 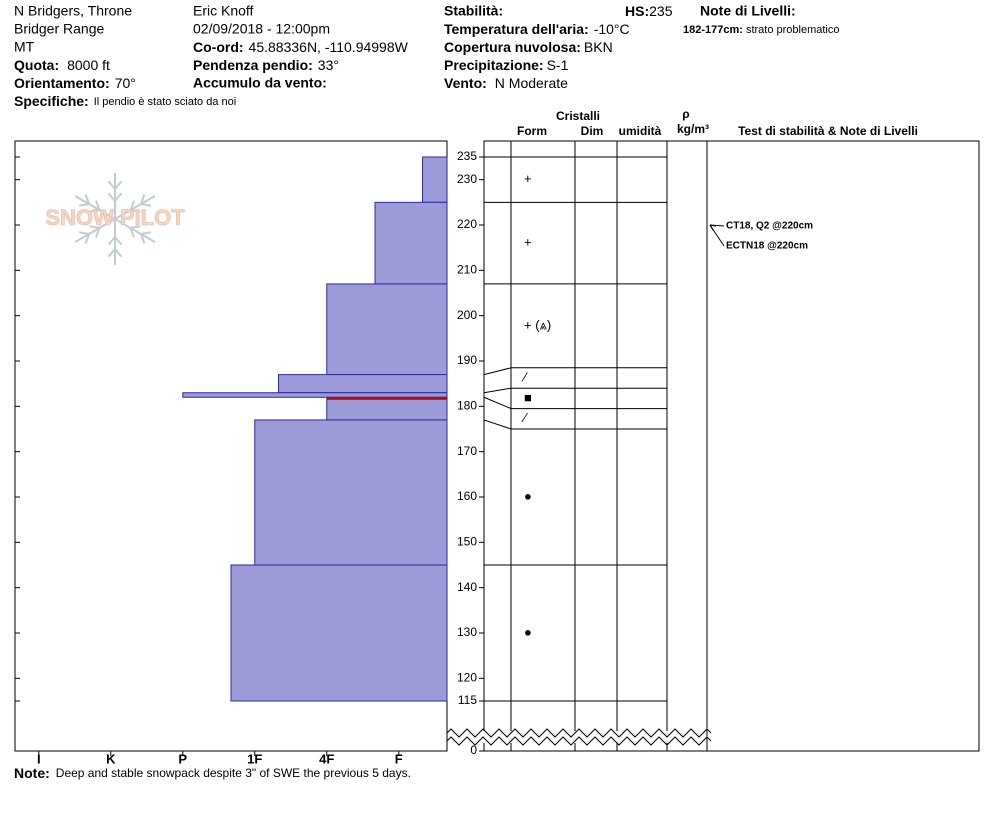 What do you see at coordinates (36, 65) in the screenshot?
I see `label: Quota:` at bounding box center [36, 65].